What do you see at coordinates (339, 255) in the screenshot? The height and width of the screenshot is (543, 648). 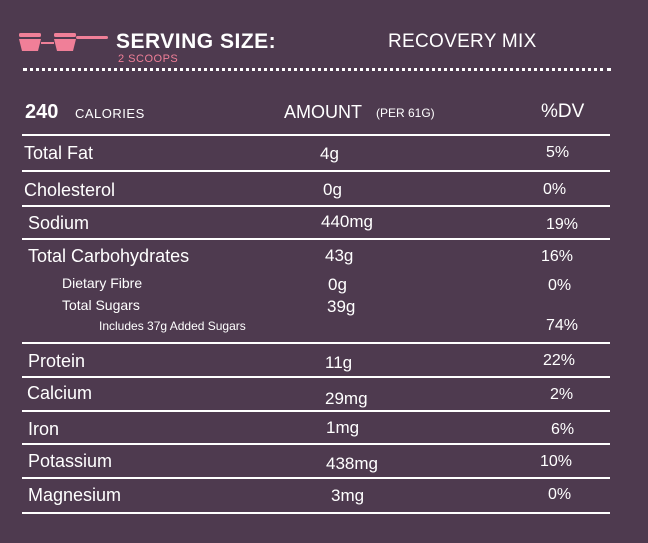 I see `nutrient-amount-total-carbohydrates: 43g` at bounding box center [339, 255].